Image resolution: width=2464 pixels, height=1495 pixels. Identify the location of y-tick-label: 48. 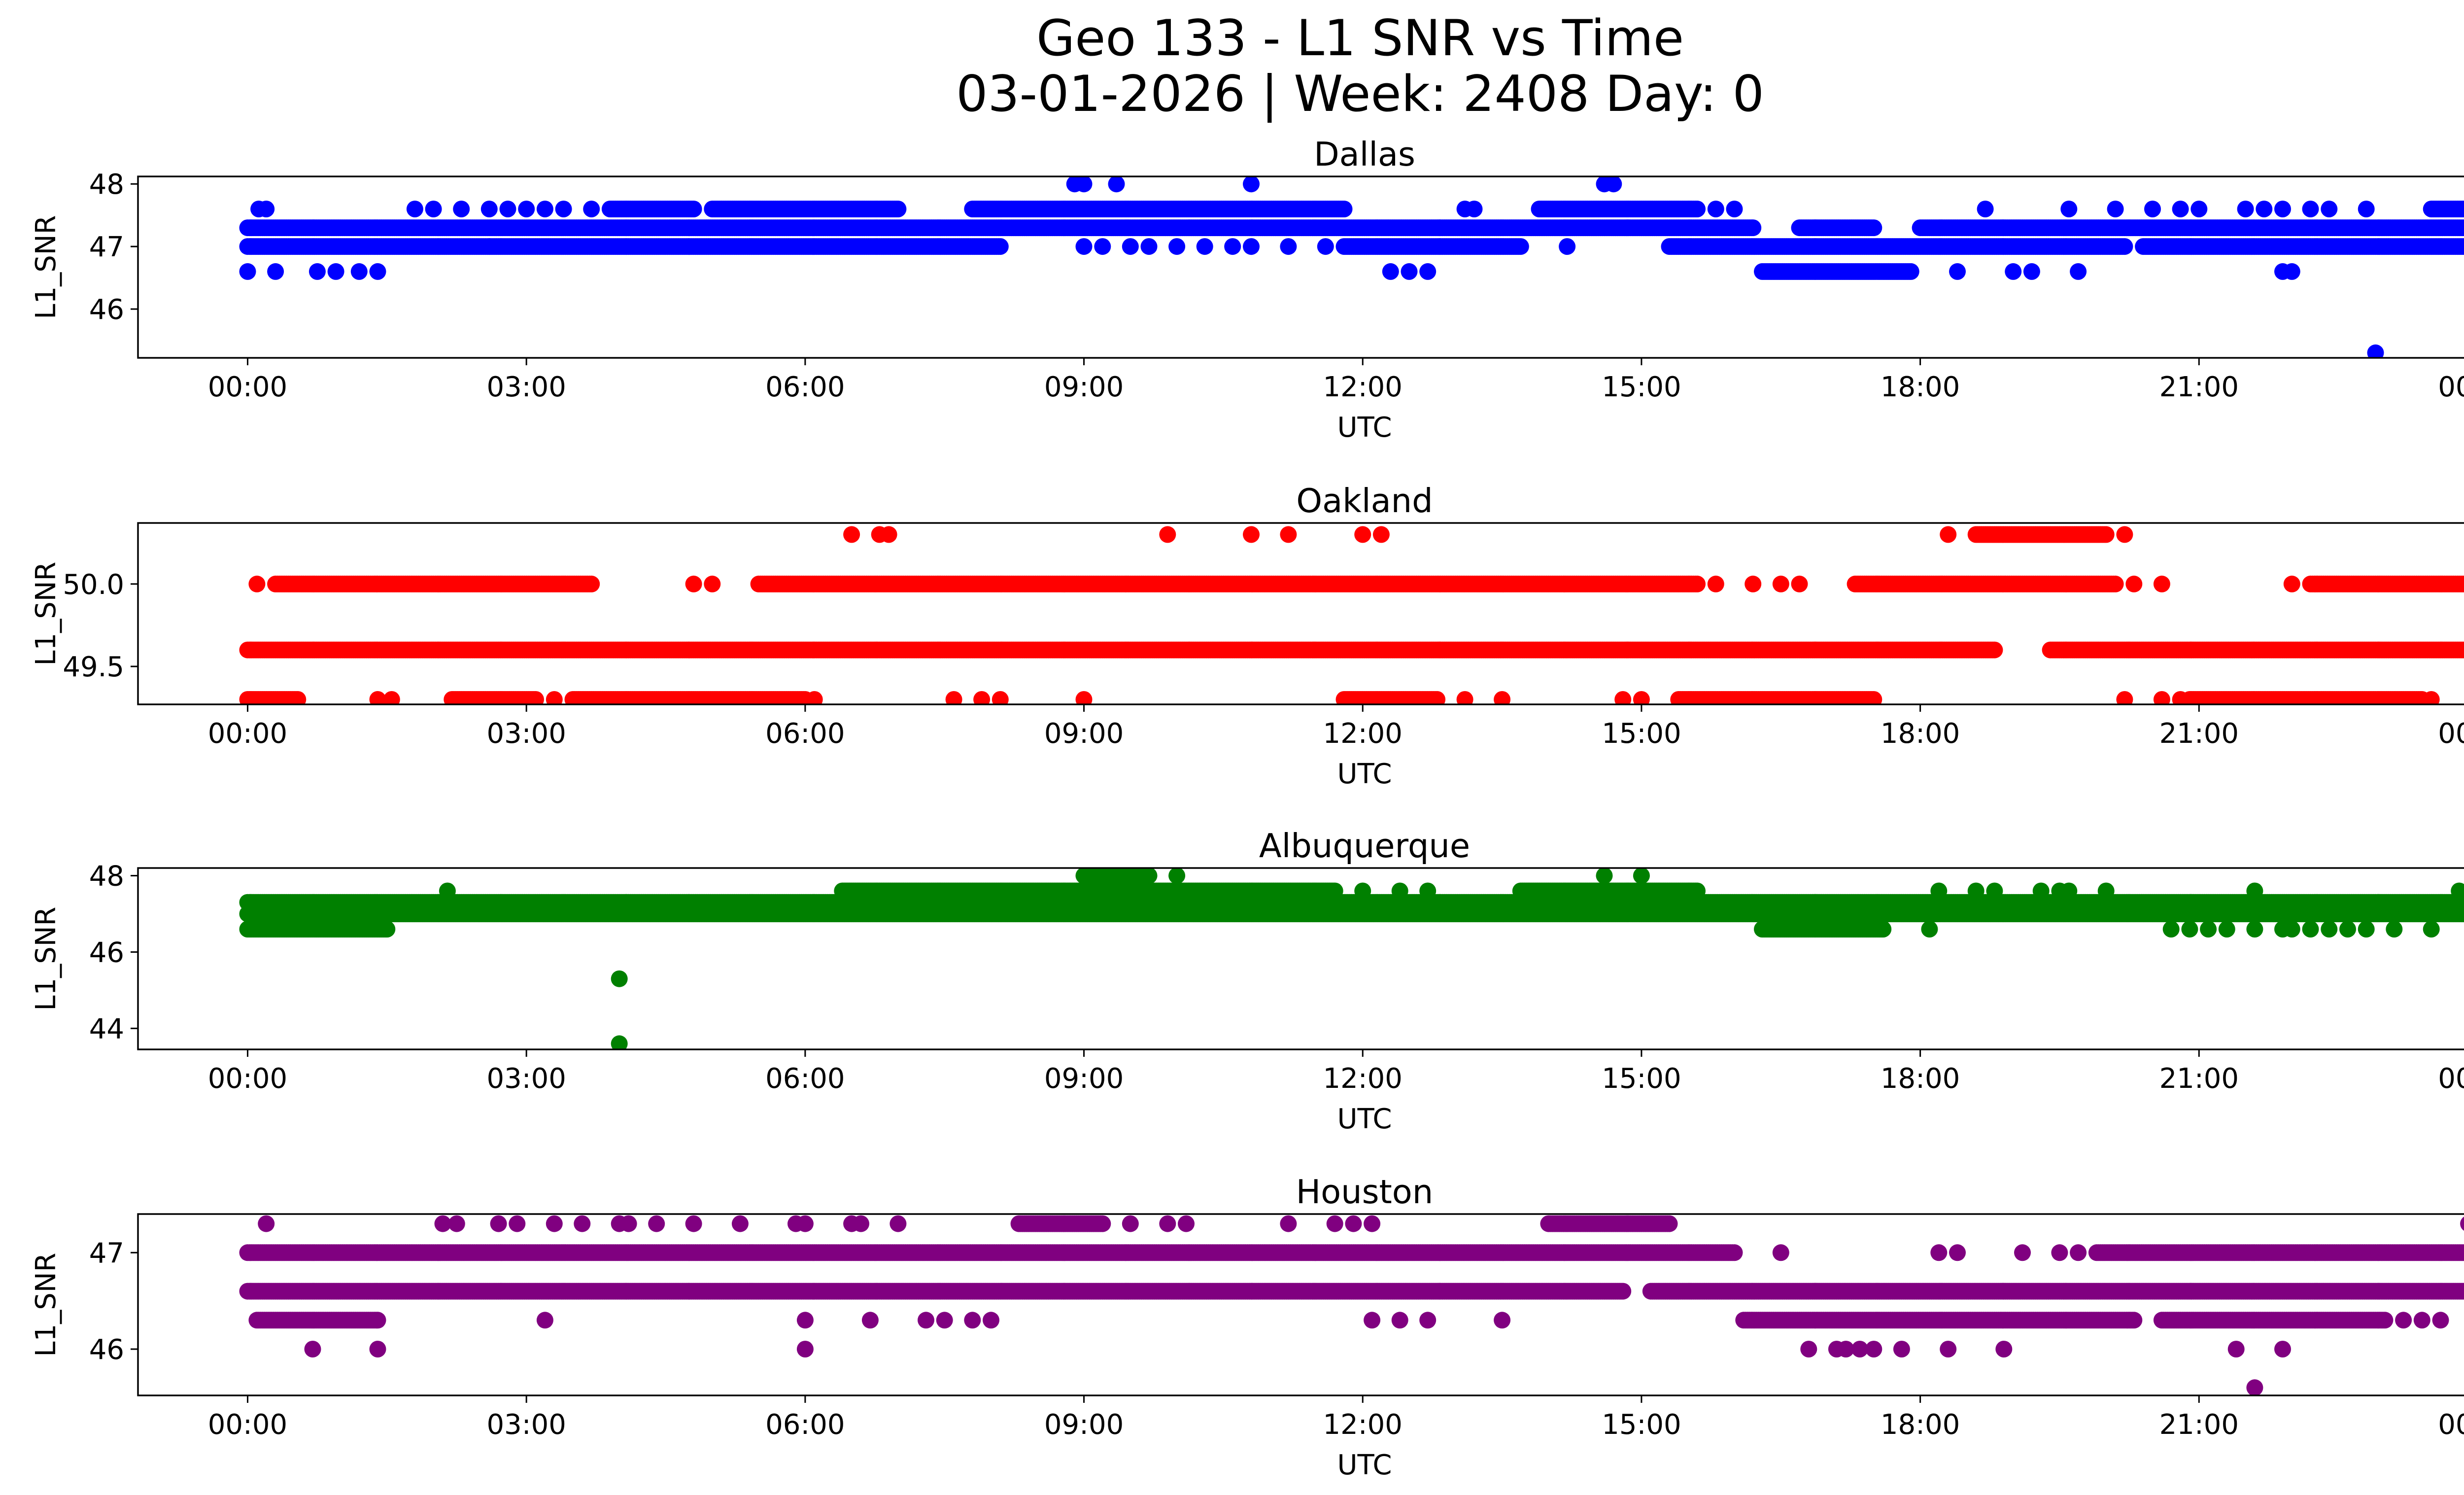
(106, 185).